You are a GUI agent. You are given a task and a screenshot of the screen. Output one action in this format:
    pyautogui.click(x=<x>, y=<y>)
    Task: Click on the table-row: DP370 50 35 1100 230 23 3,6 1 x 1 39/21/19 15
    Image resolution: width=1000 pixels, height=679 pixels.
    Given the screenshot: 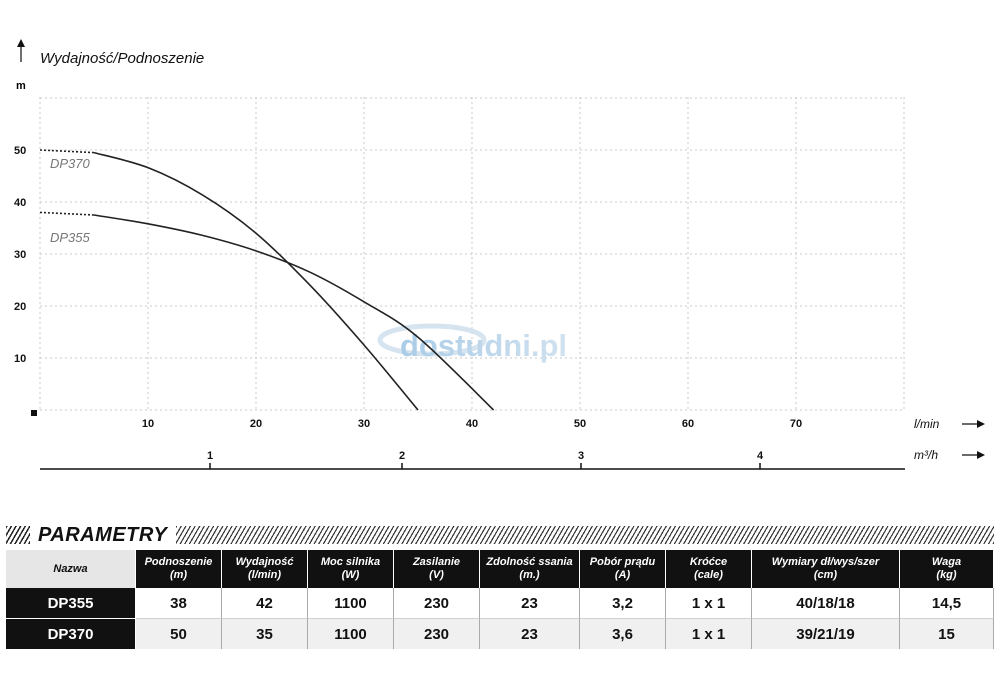 What is the action you would take?
    pyautogui.click(x=500, y=634)
    